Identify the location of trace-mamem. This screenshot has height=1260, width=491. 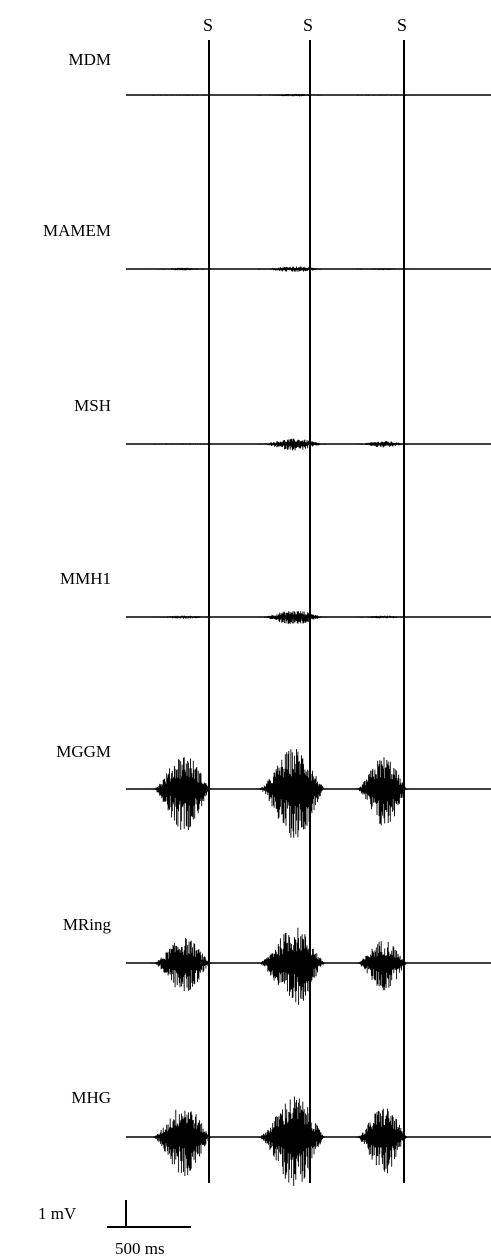
(308, 269).